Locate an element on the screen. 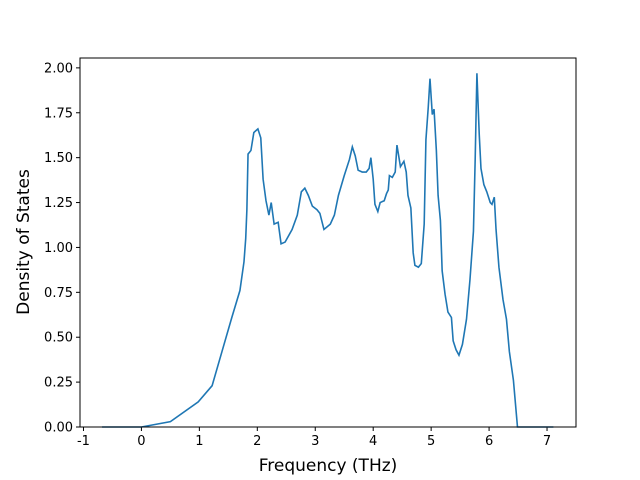 This screenshot has height=480, width=640. x-axis-label: Frequency (THz) is located at coordinates (328, 466).